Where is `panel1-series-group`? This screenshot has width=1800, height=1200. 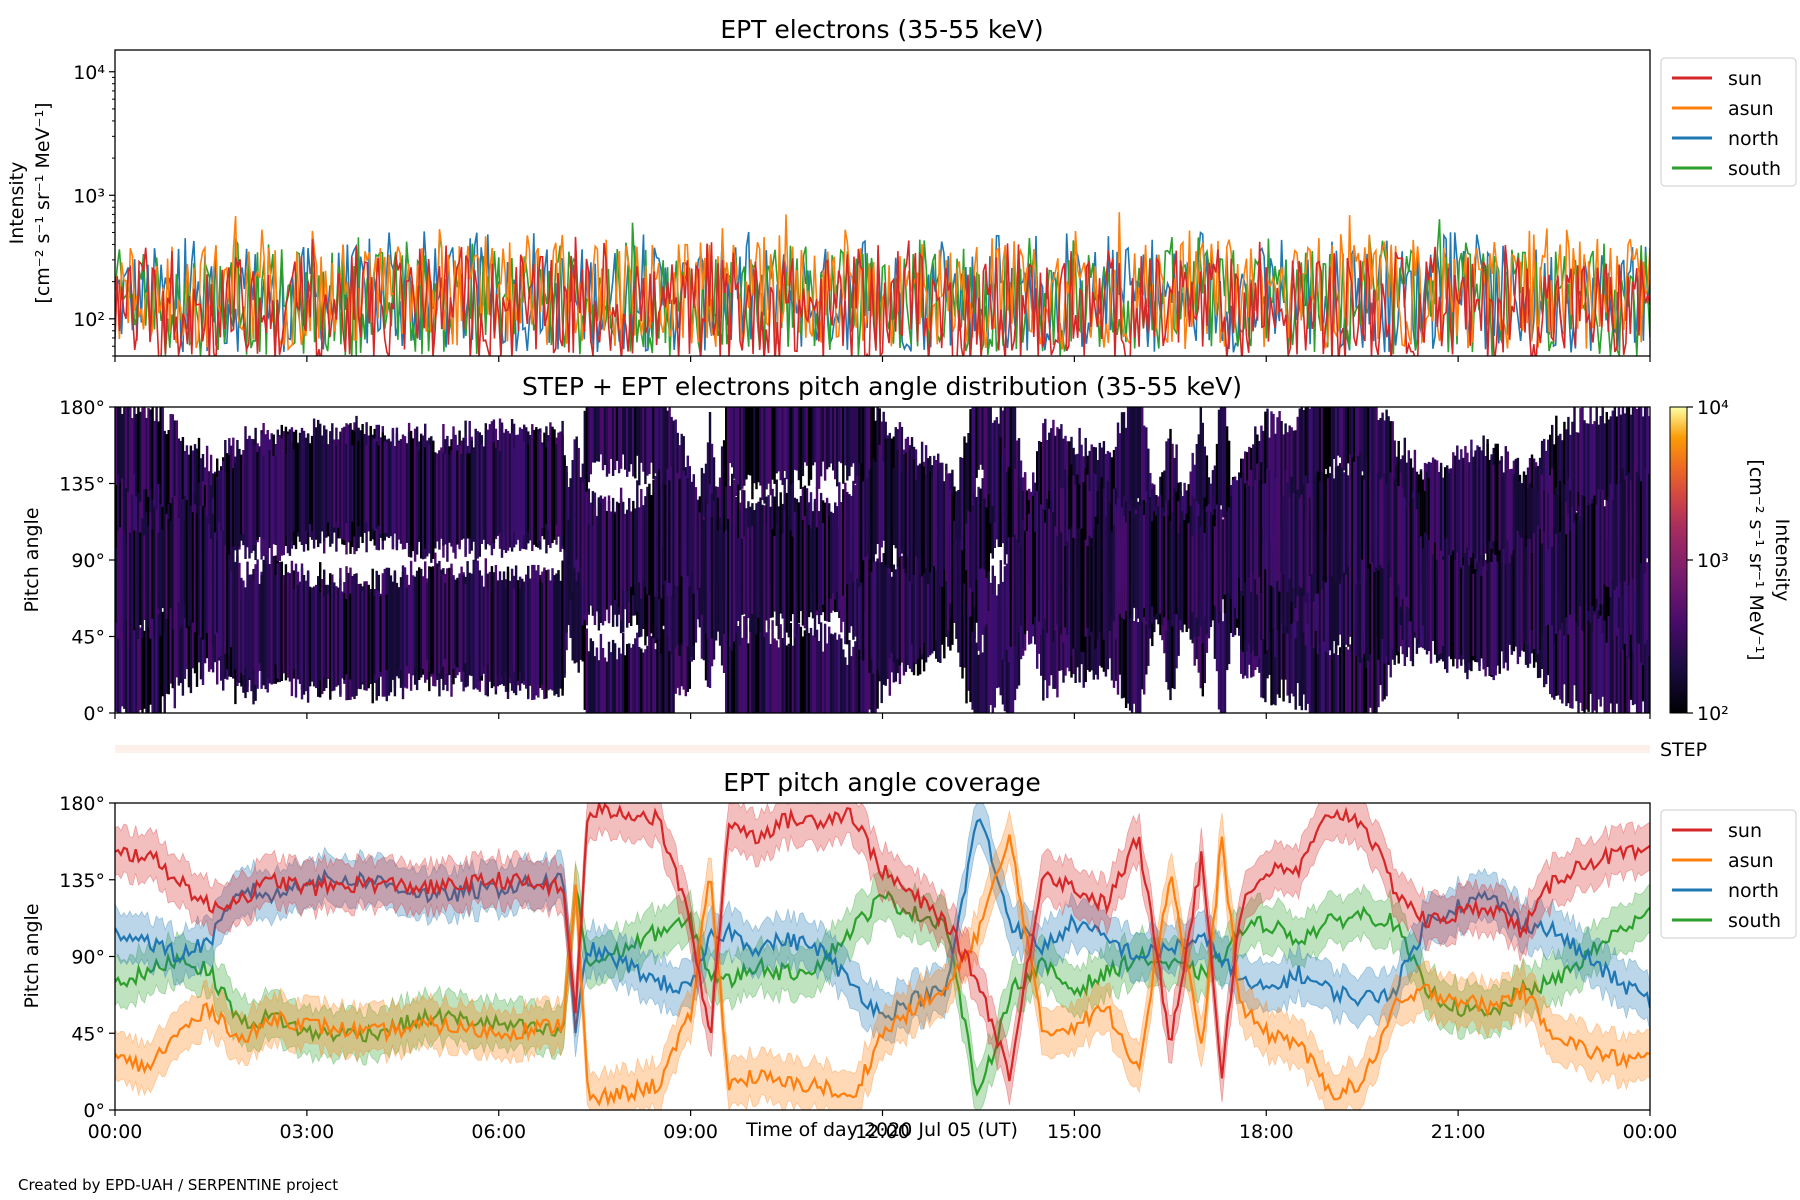
panel1-series-group is located at coordinates (882, 284).